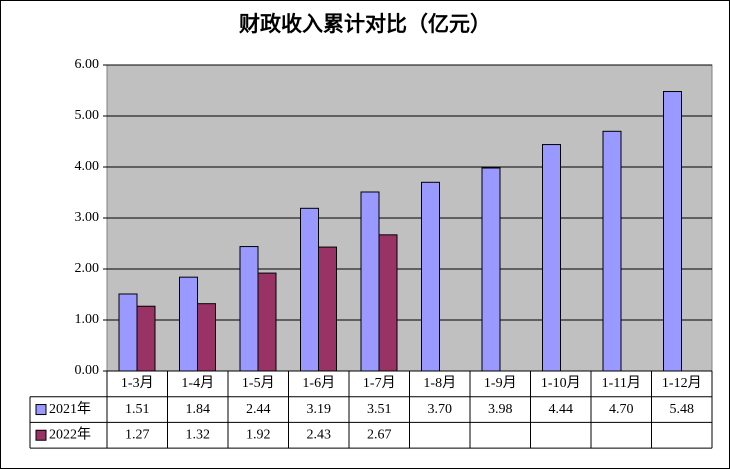 The width and height of the screenshot is (730, 469). Describe the element at coordinates (87, 166) in the screenshot. I see `y-tick-label: 4.00` at that location.